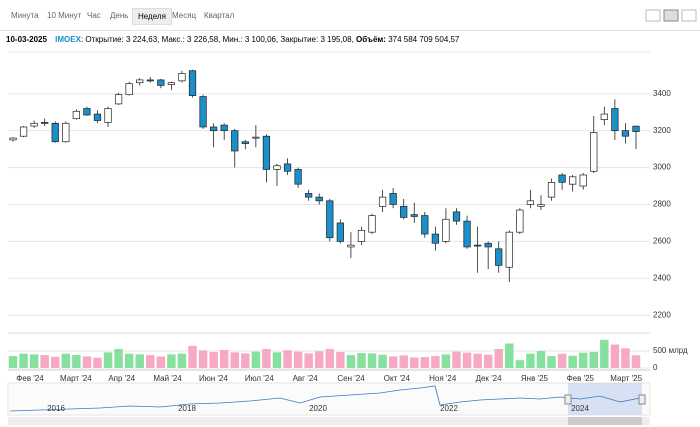 The width and height of the screenshot is (700, 427). I want to click on navigator, so click(329, 399).